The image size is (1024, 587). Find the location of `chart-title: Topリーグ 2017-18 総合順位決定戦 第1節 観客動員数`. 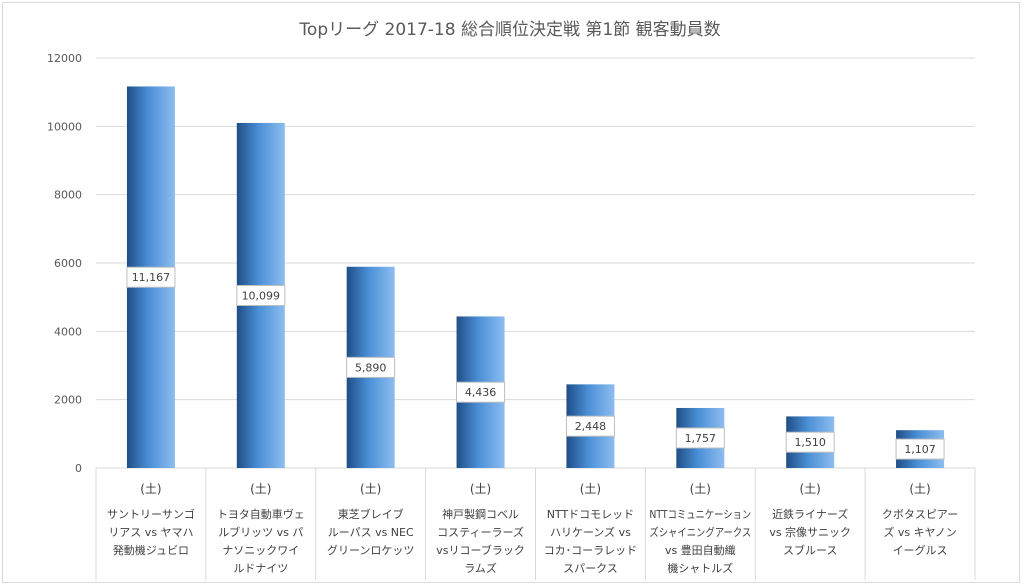

chart-title: Topリーグ 2017-18 総合順位決定戦 第1節 観客動員数 is located at coordinates (509, 30).